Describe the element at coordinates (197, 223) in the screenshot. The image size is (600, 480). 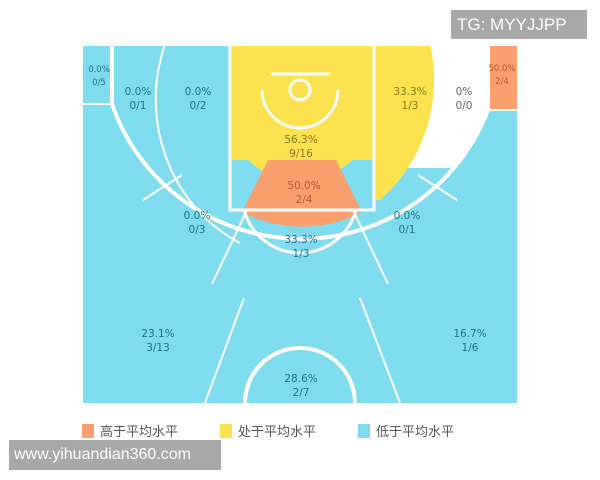
I see `zone-left-elbow-label: 0.0% 0/3` at that location.